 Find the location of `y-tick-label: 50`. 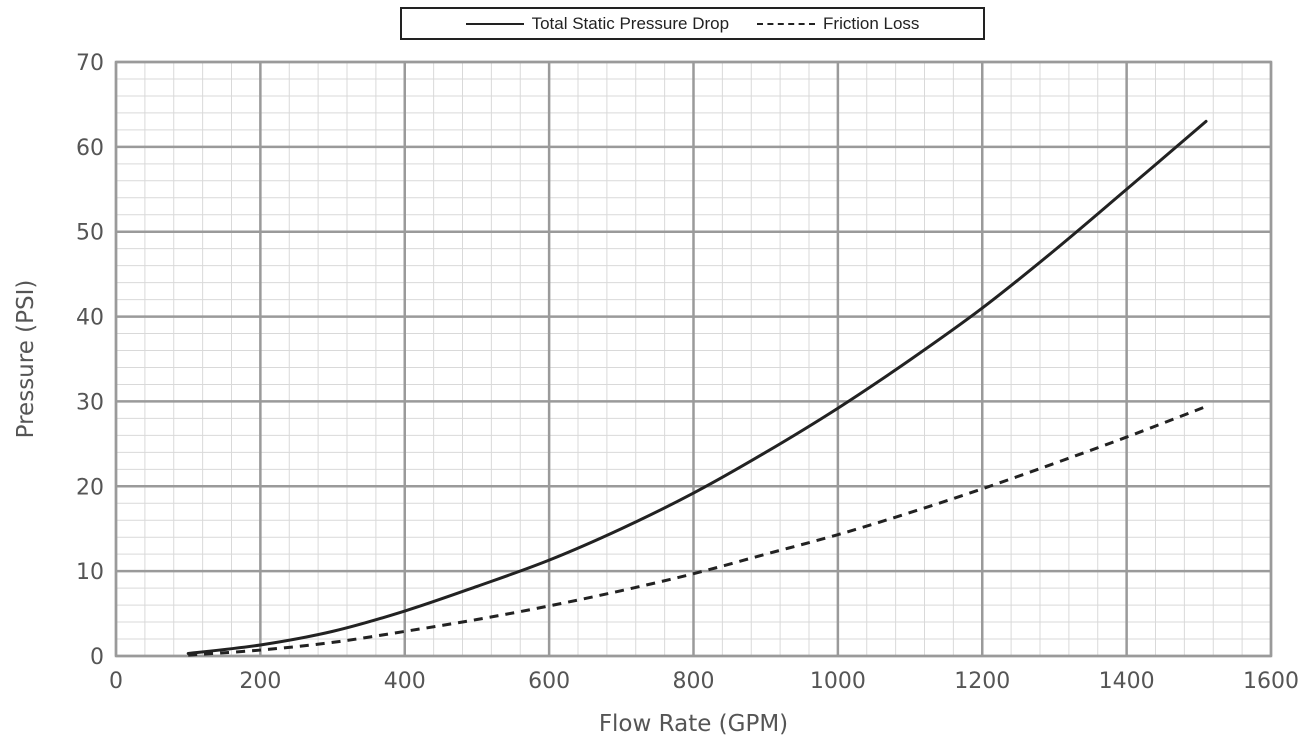

y-tick-label: 50 is located at coordinates (90, 233).